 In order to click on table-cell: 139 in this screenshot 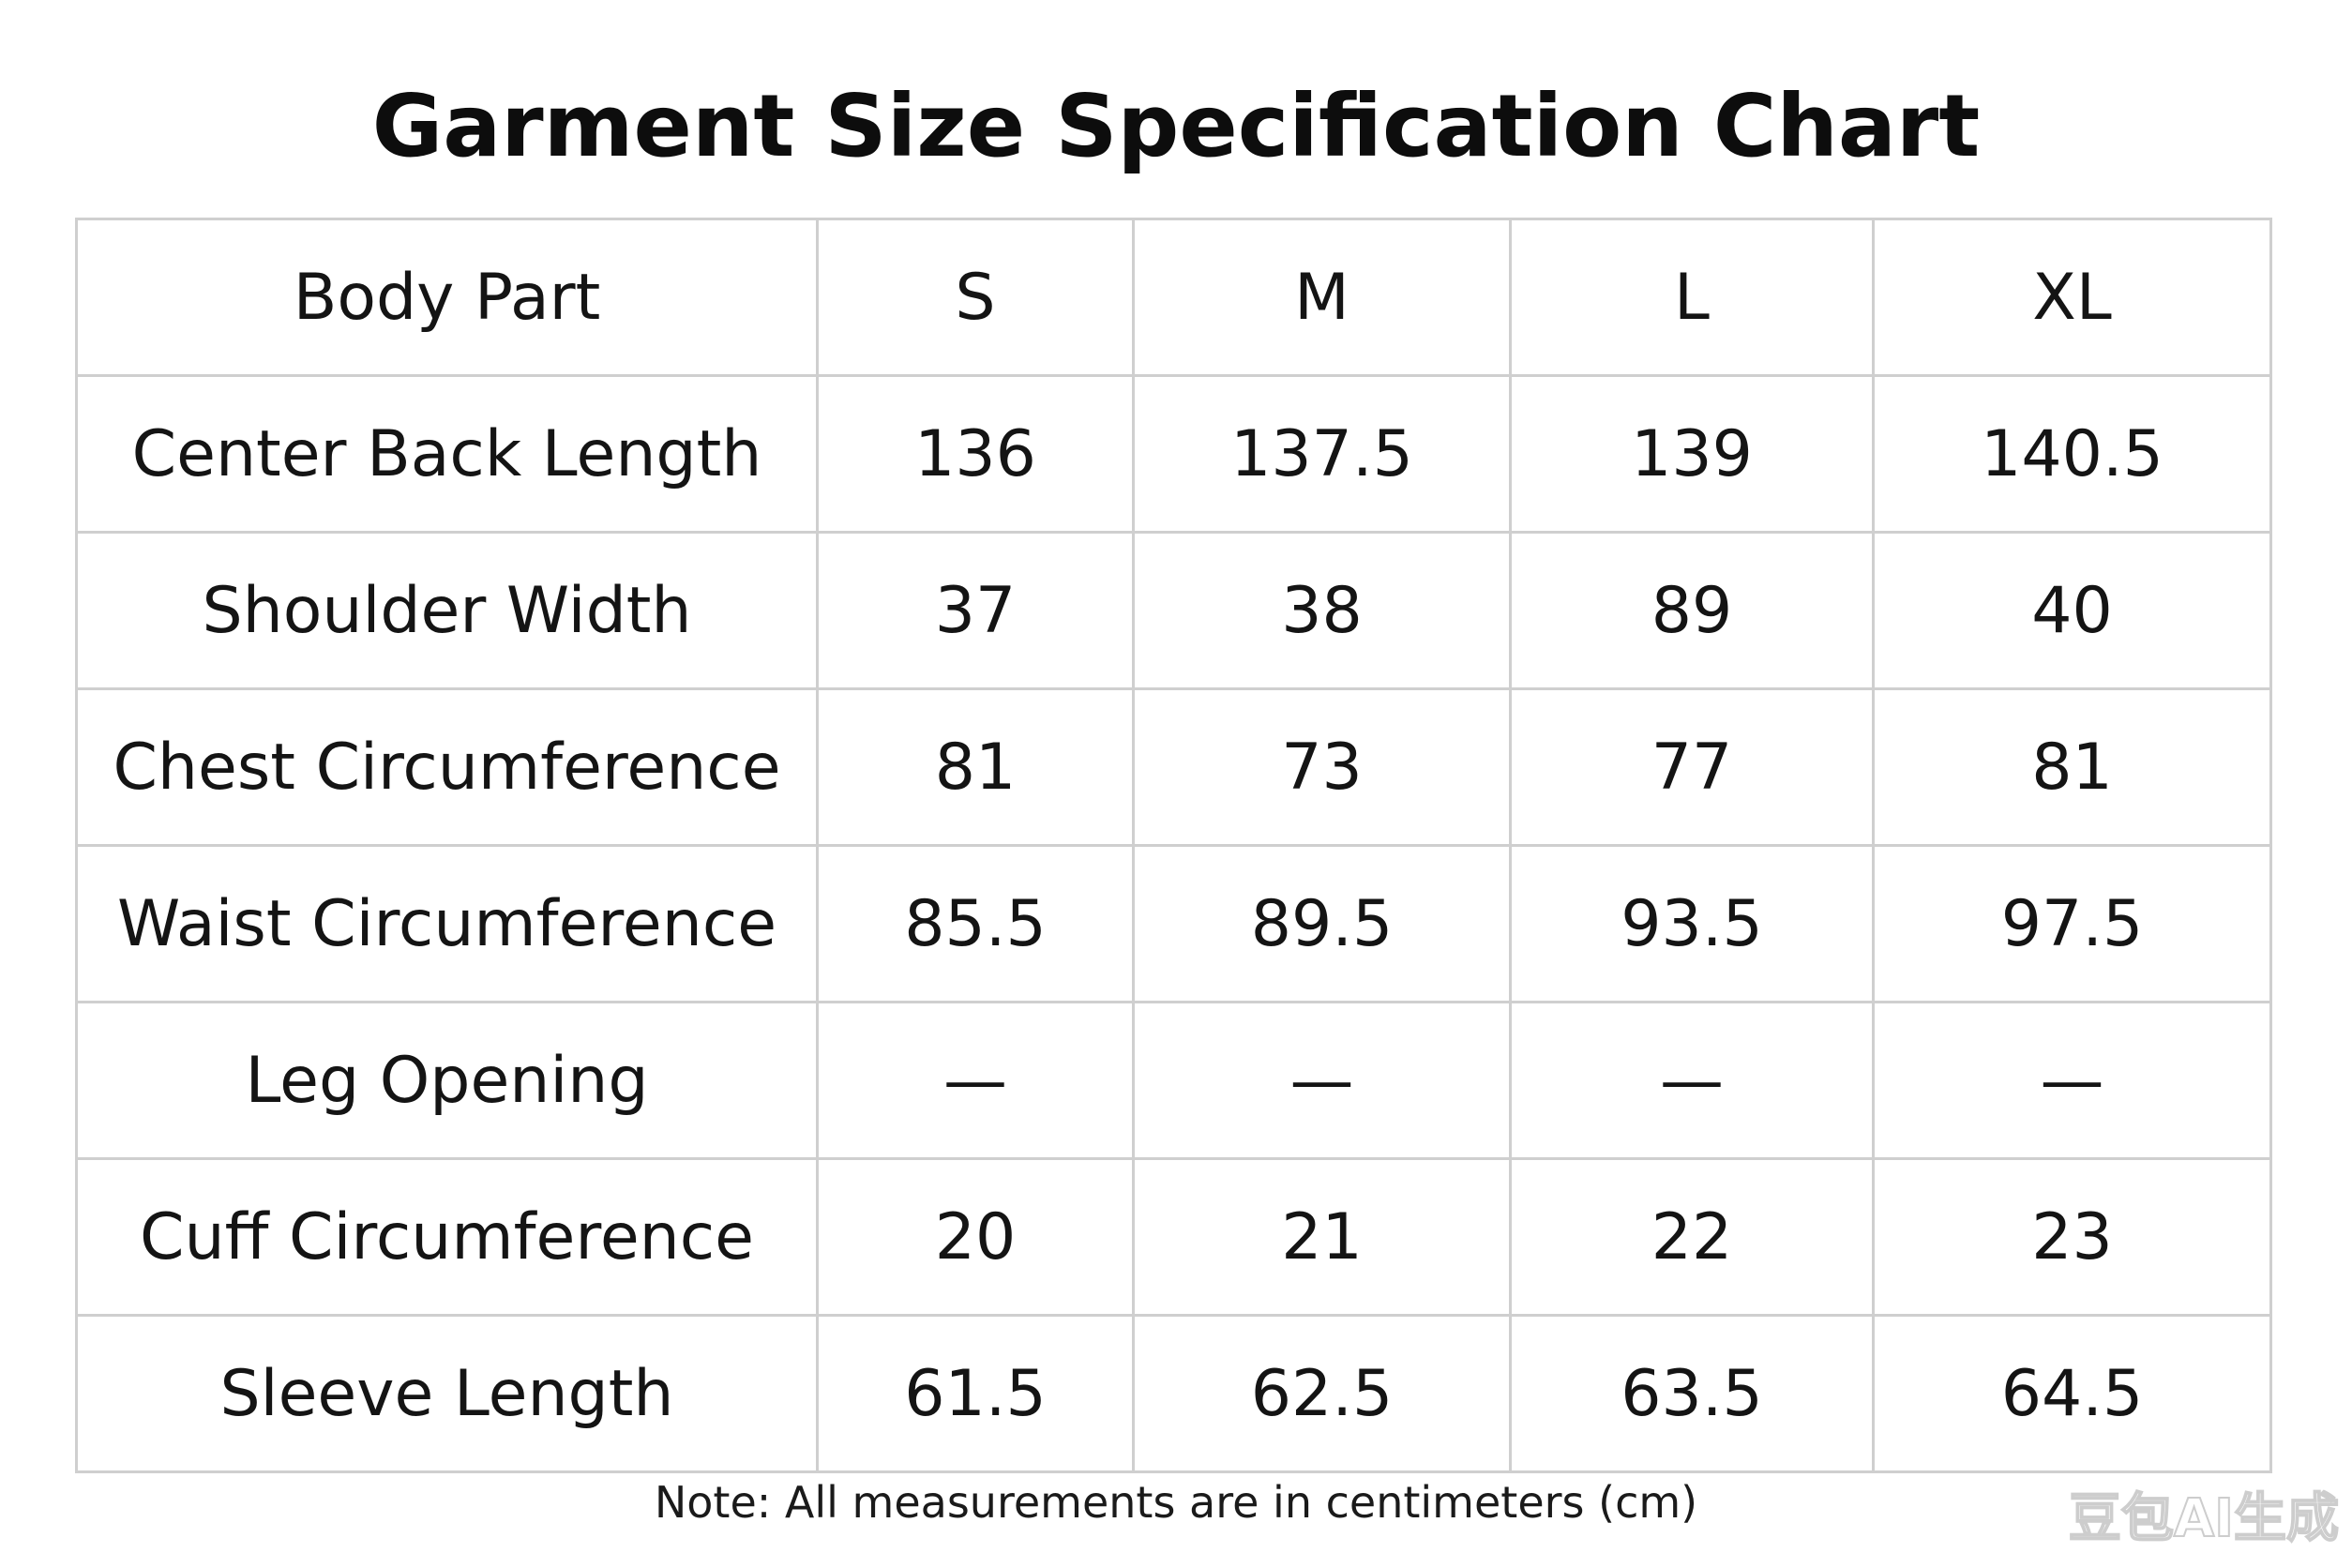, I will do `click(1692, 454)`.